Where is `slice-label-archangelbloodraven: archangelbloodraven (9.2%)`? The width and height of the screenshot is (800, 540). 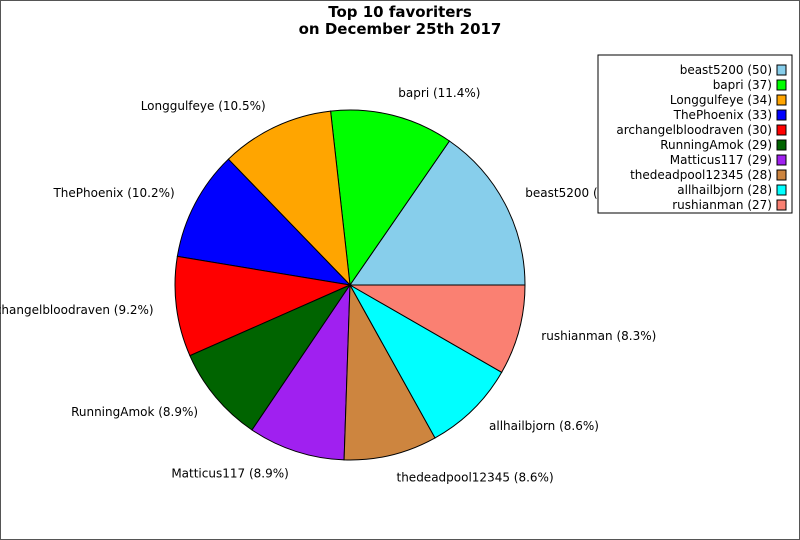 slice-label-archangelbloodraven: archangelbloodraven (9.2%) is located at coordinates (77, 310).